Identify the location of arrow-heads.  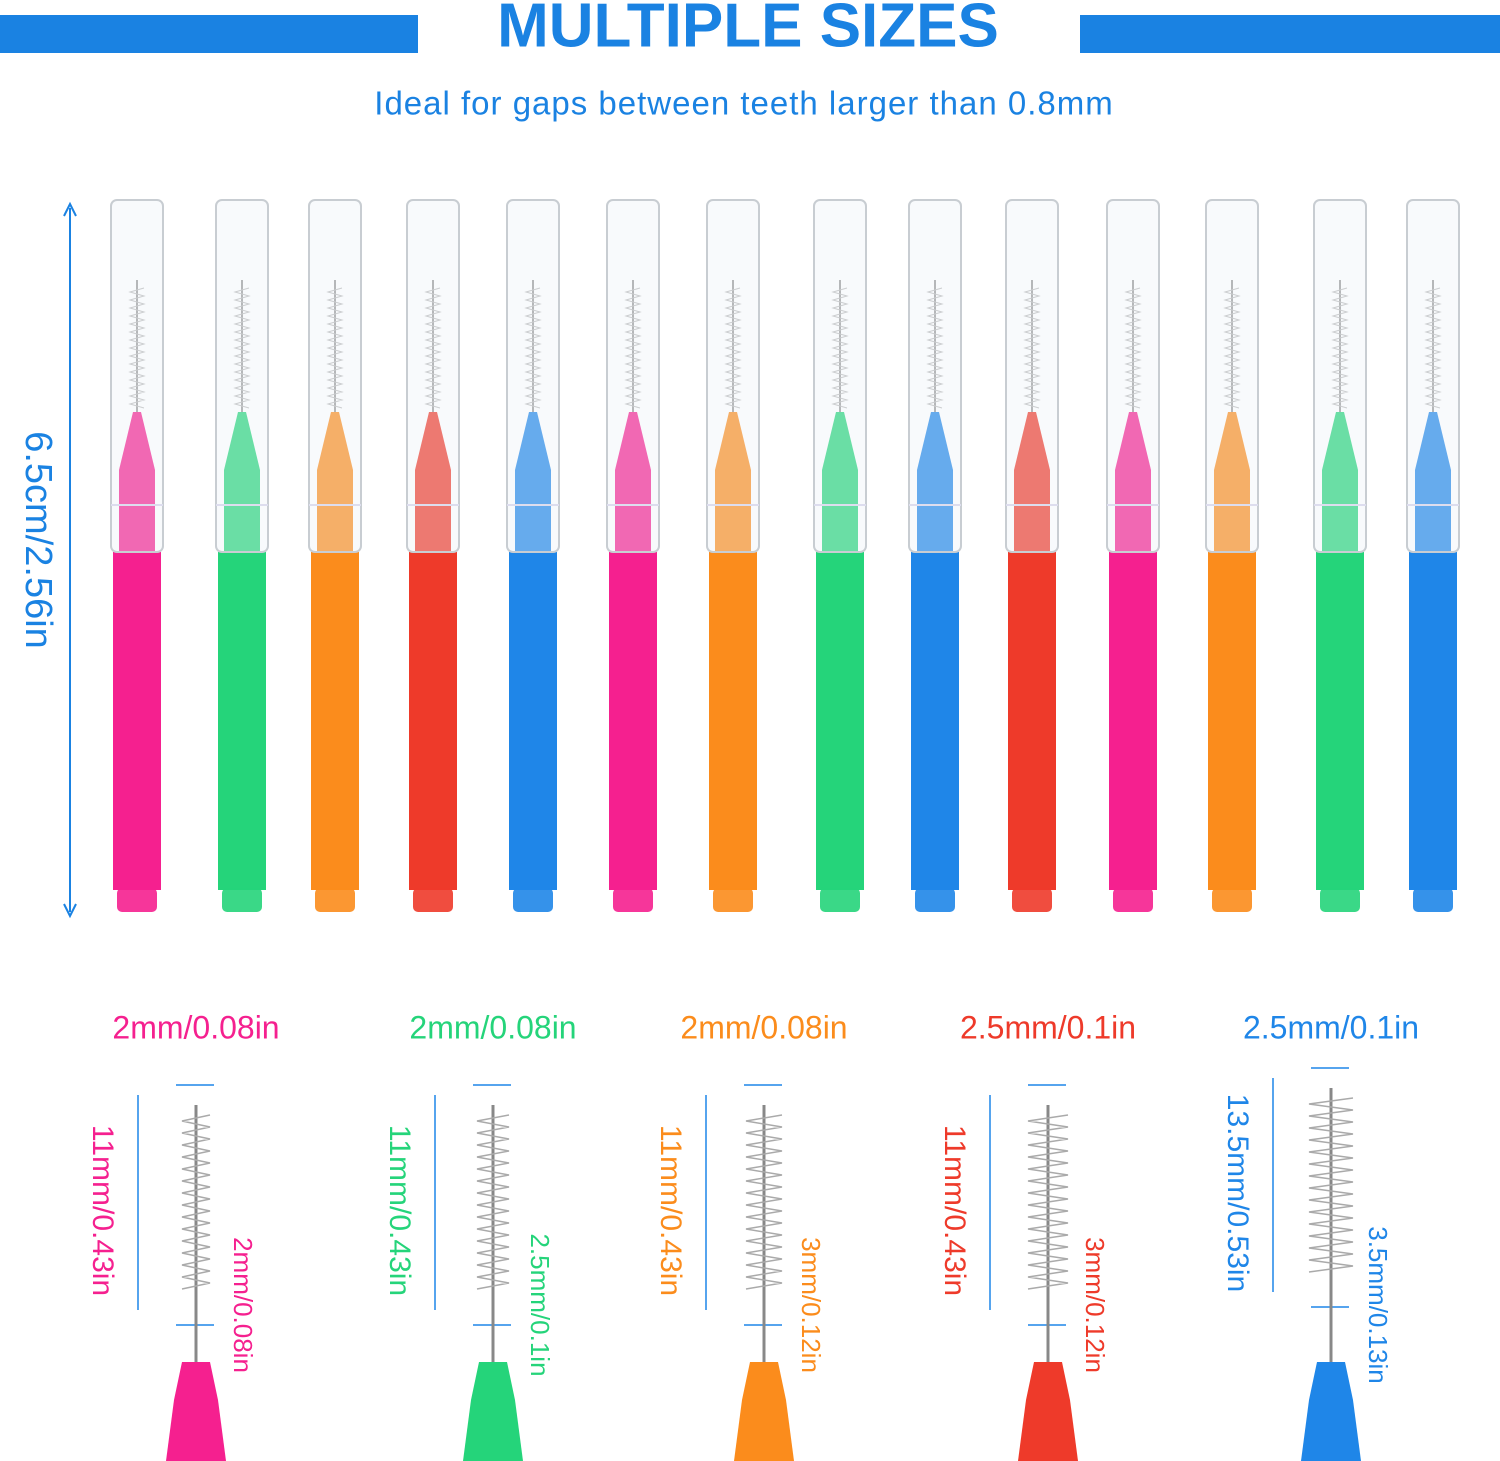
(70, 560).